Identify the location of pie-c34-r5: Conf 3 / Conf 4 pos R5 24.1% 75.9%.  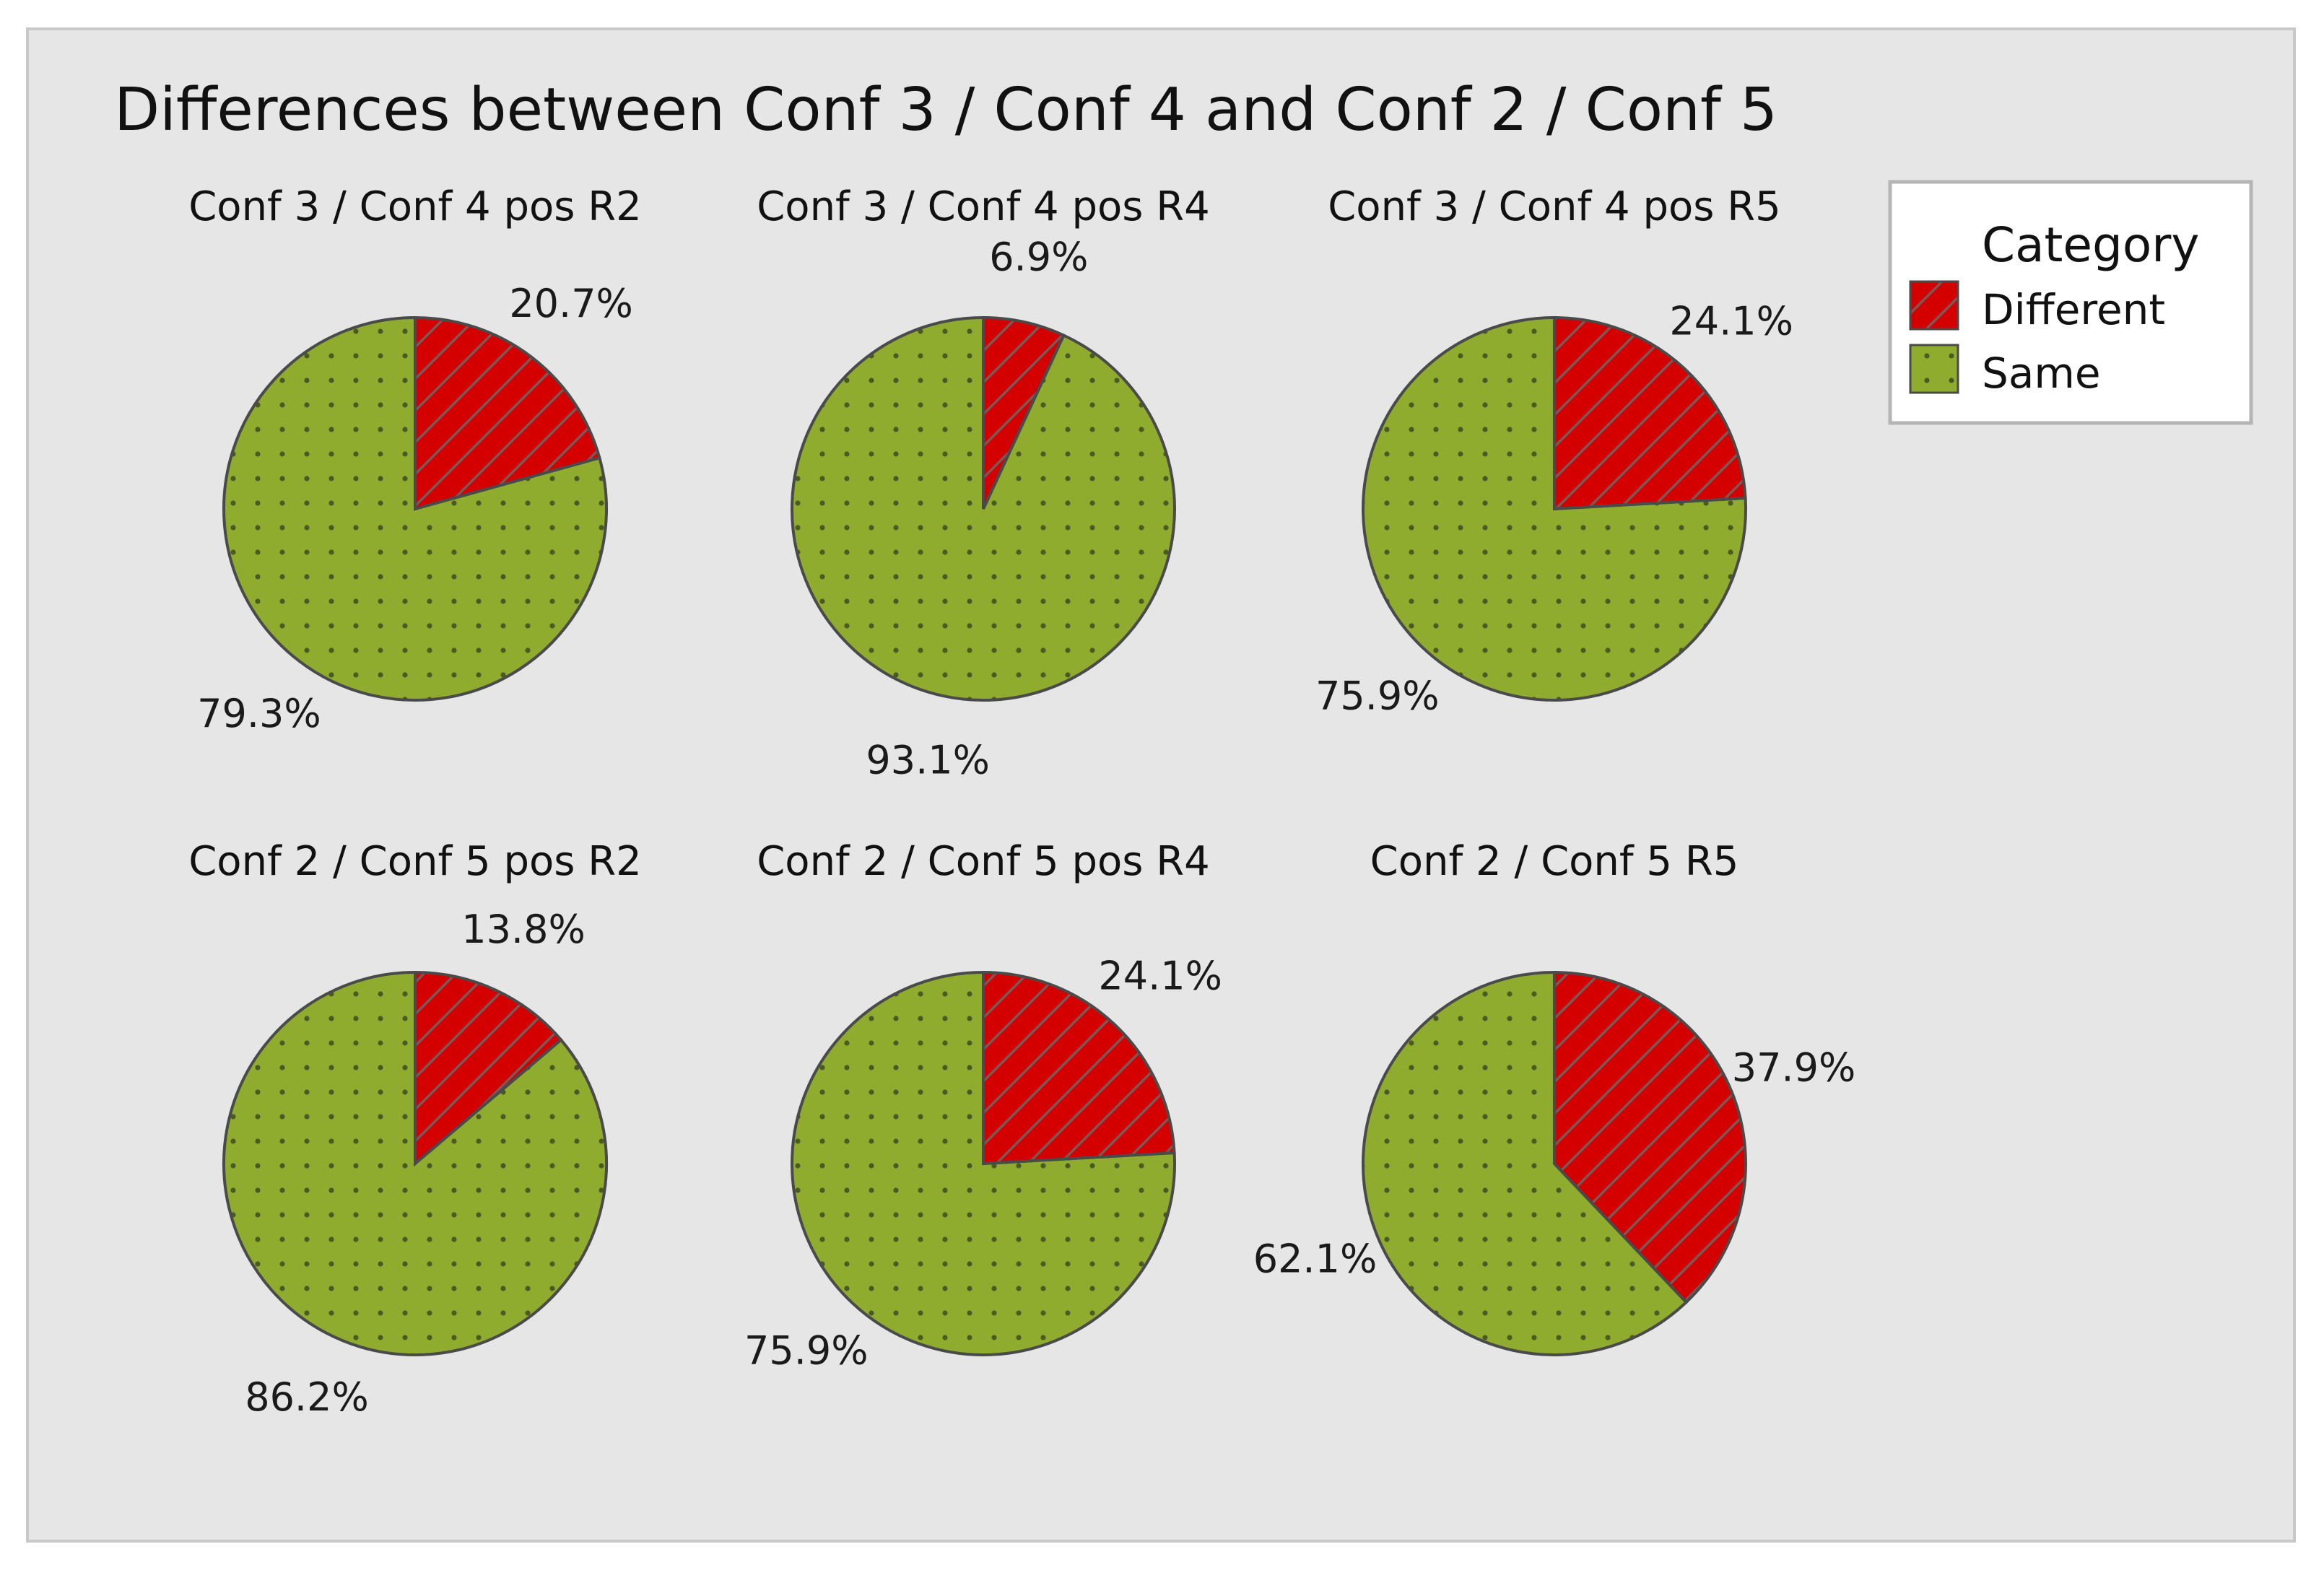
(1554, 451).